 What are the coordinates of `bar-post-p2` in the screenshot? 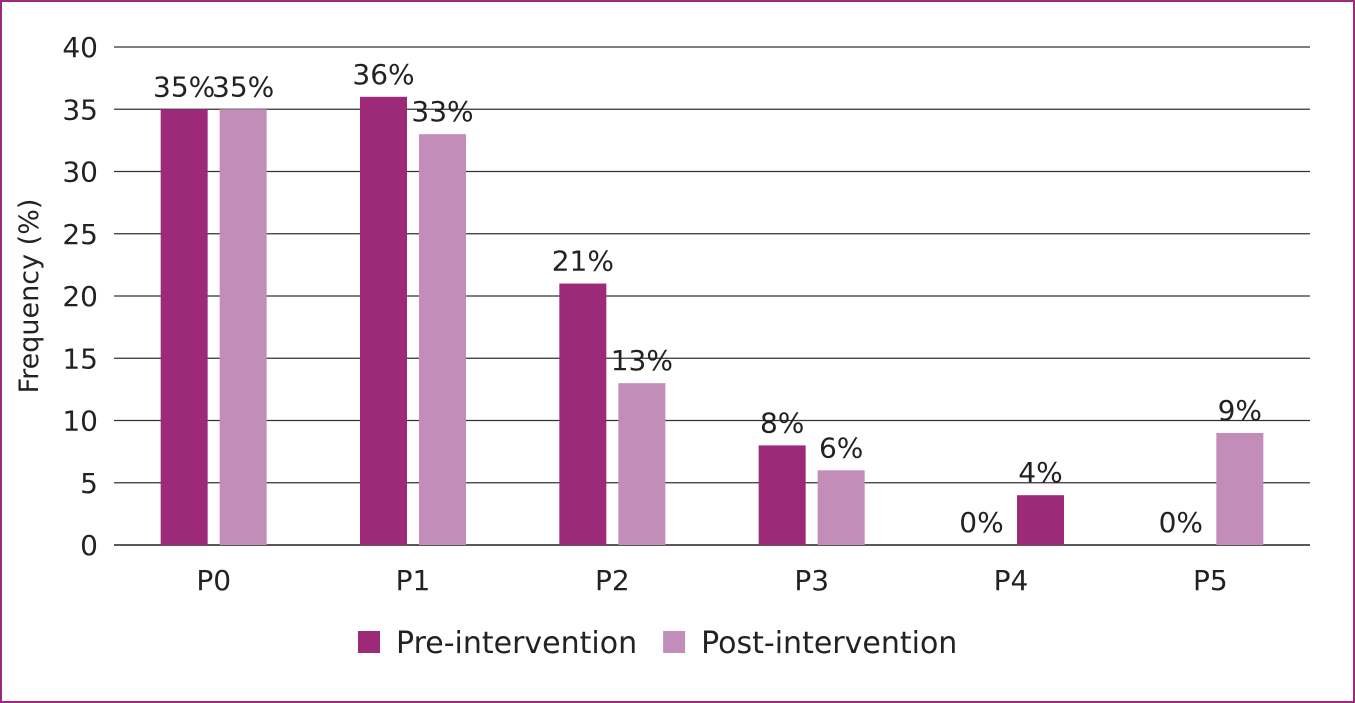 It's located at (642, 464).